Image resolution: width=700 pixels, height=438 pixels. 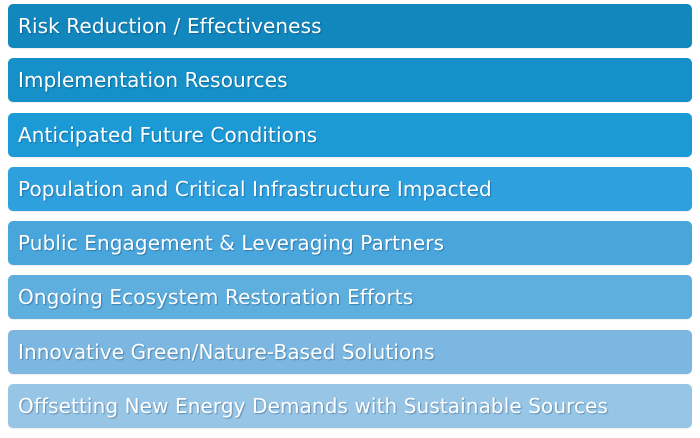 I want to click on criteria-bar-implementation-resources: Implementation Resources, so click(x=350, y=80).